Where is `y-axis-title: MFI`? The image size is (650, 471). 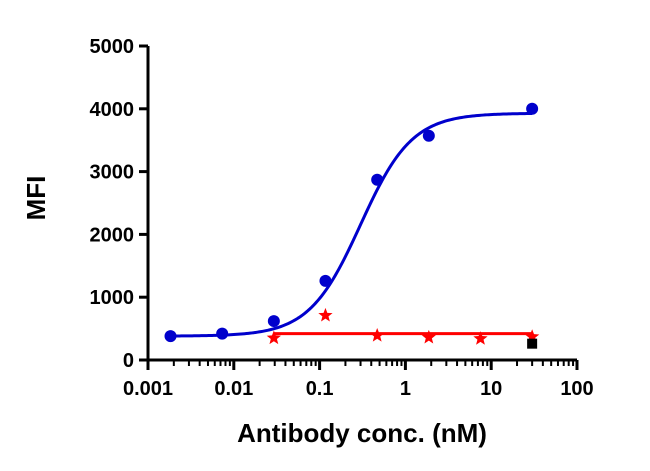 y-axis-title: MFI is located at coordinates (36, 198).